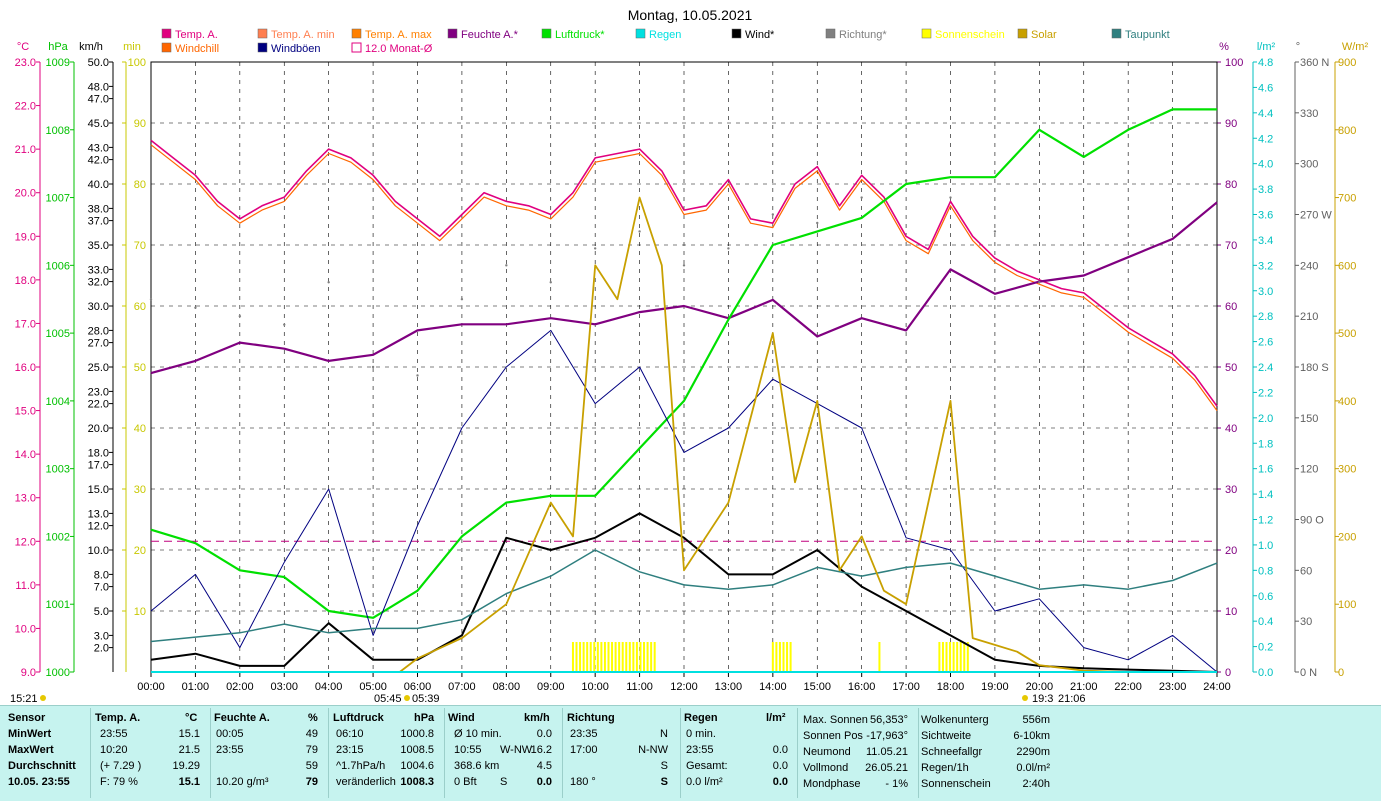  What do you see at coordinates (39, 782) in the screenshot?
I see `row-label-3: 10.05. 23:55` at bounding box center [39, 782].